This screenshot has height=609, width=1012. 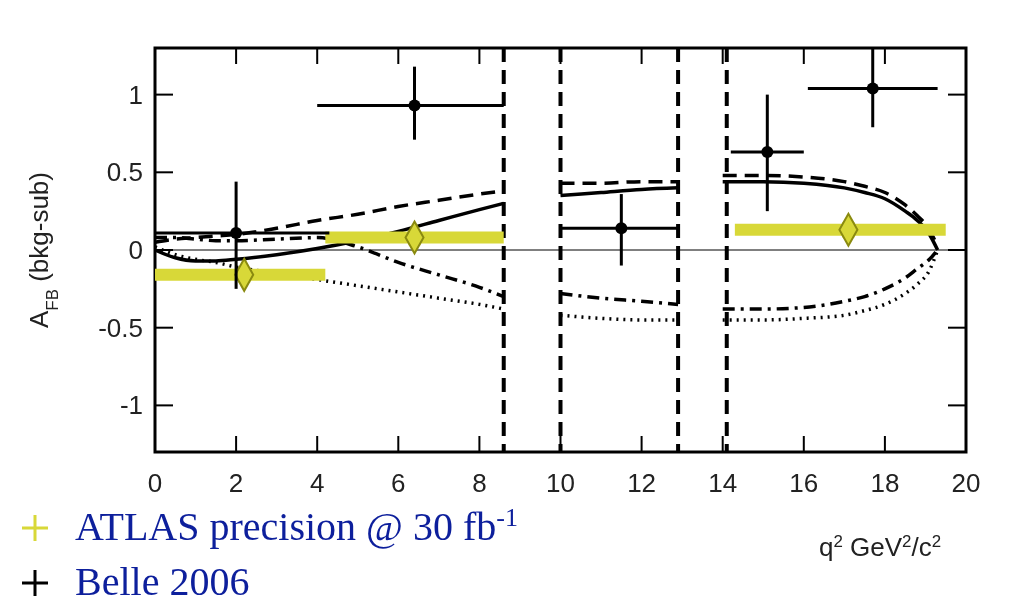 I want to click on x-tick-label: 8, so click(x=479, y=483).